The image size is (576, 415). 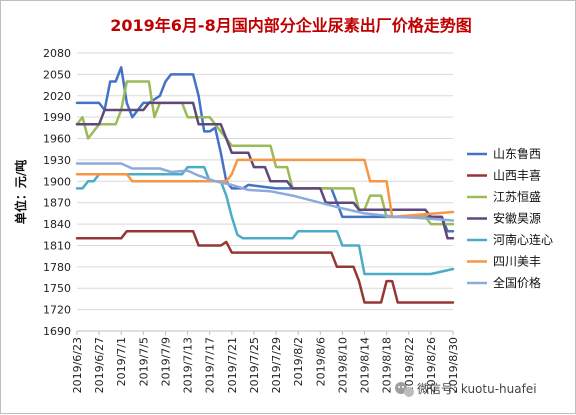 I want to click on y-tick-label: 2020, so click(x=57, y=96).